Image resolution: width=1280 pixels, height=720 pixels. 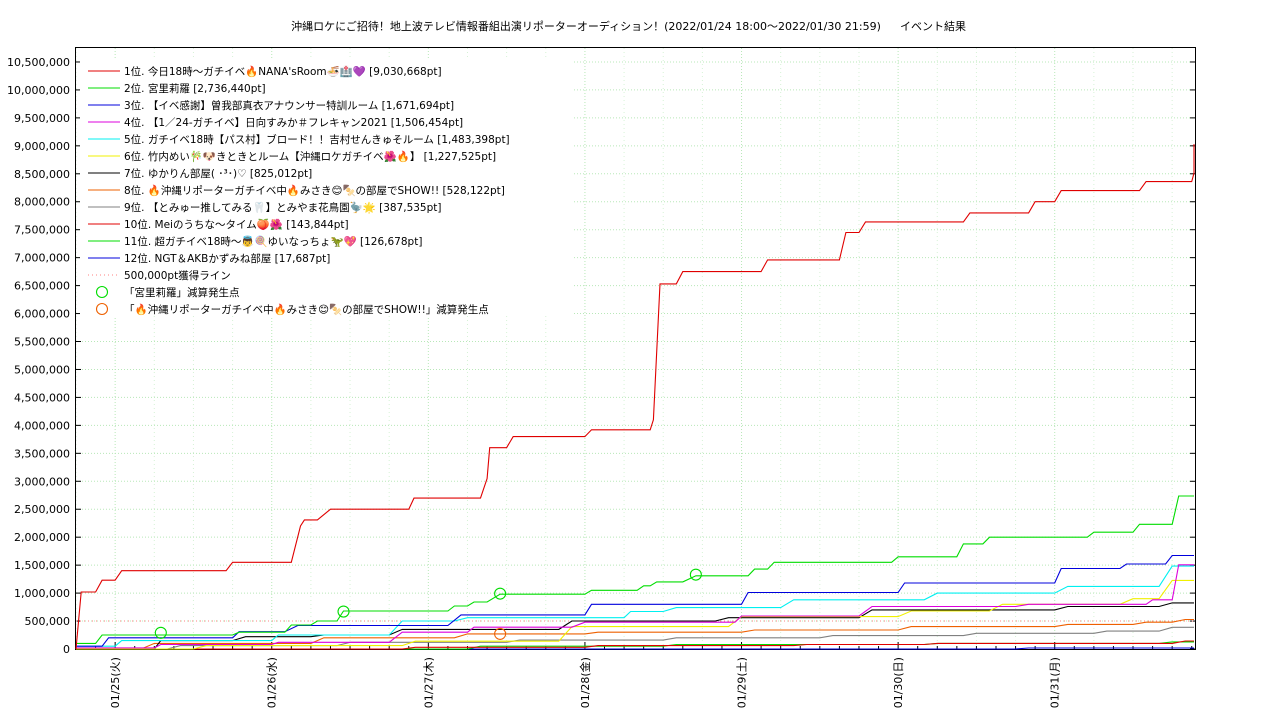 I want to click on legend-entry-marker: 「宮里莉羅」減算発生点, so click(x=182, y=292).